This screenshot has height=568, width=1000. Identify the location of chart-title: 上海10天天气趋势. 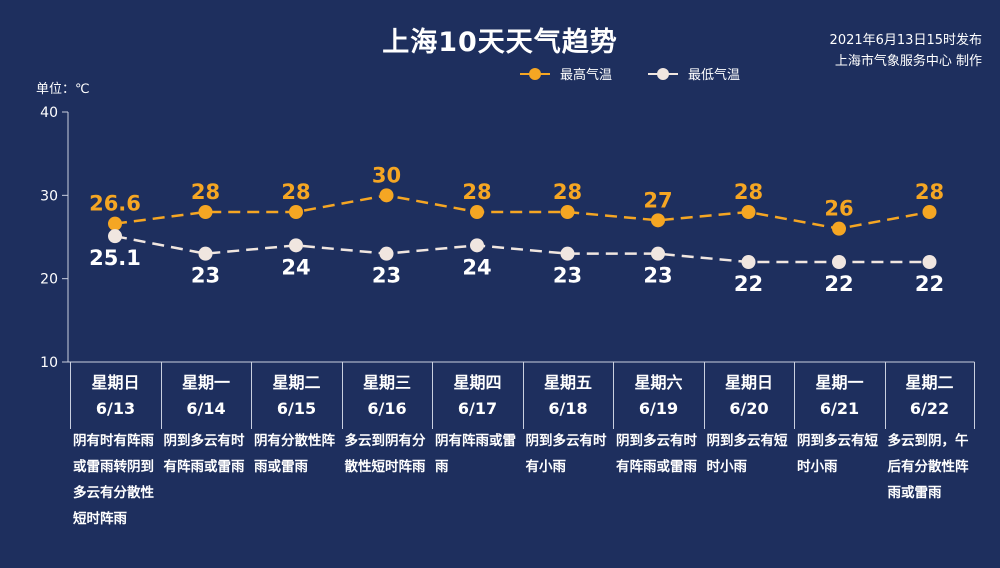
(500, 42).